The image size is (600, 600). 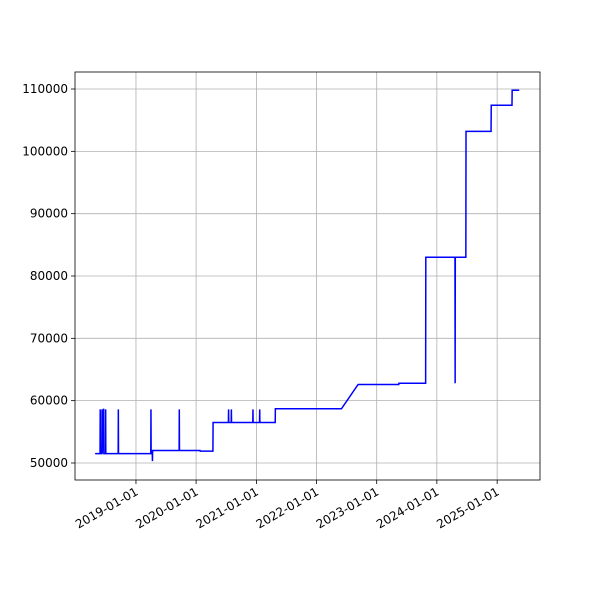 I want to click on y-tick-label: 60000, so click(x=49, y=401).